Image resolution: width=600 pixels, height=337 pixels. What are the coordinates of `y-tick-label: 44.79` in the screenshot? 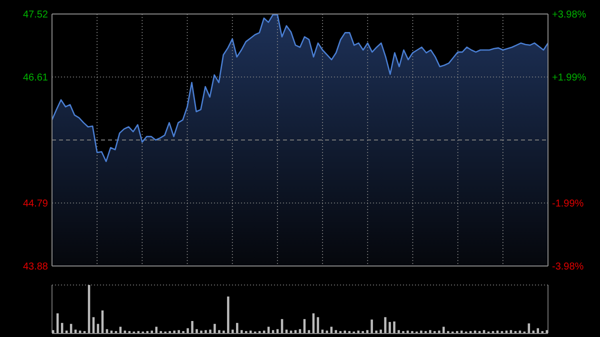 It's located at (35, 204).